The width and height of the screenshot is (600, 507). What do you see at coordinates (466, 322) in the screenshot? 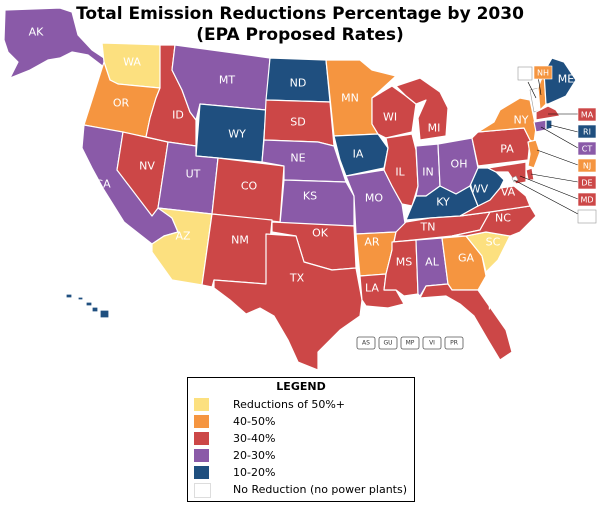
I see `state-FL` at bounding box center [466, 322].